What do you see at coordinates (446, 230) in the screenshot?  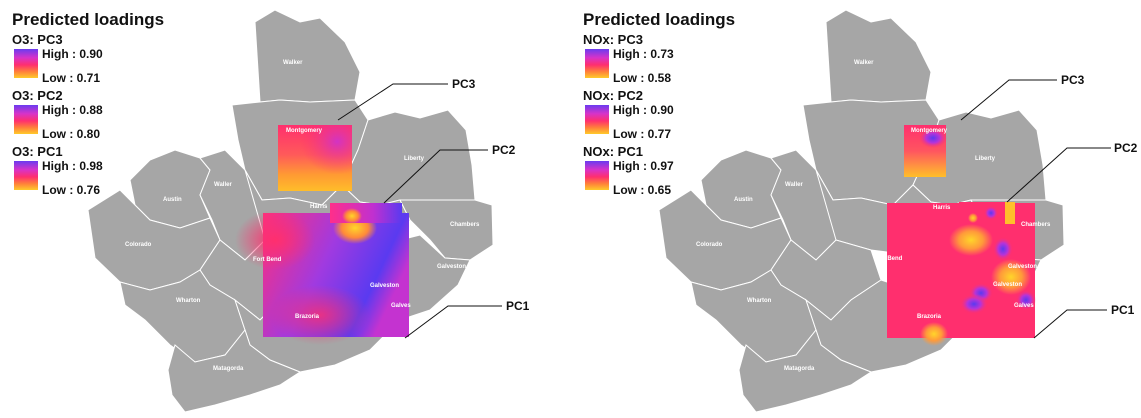 I see `county-chambers` at bounding box center [446, 230].